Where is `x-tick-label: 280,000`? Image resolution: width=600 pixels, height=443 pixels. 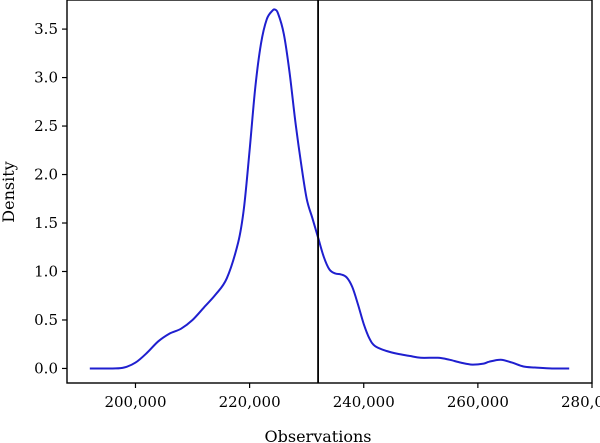 x-tick-label: 280,000 is located at coordinates (580, 402).